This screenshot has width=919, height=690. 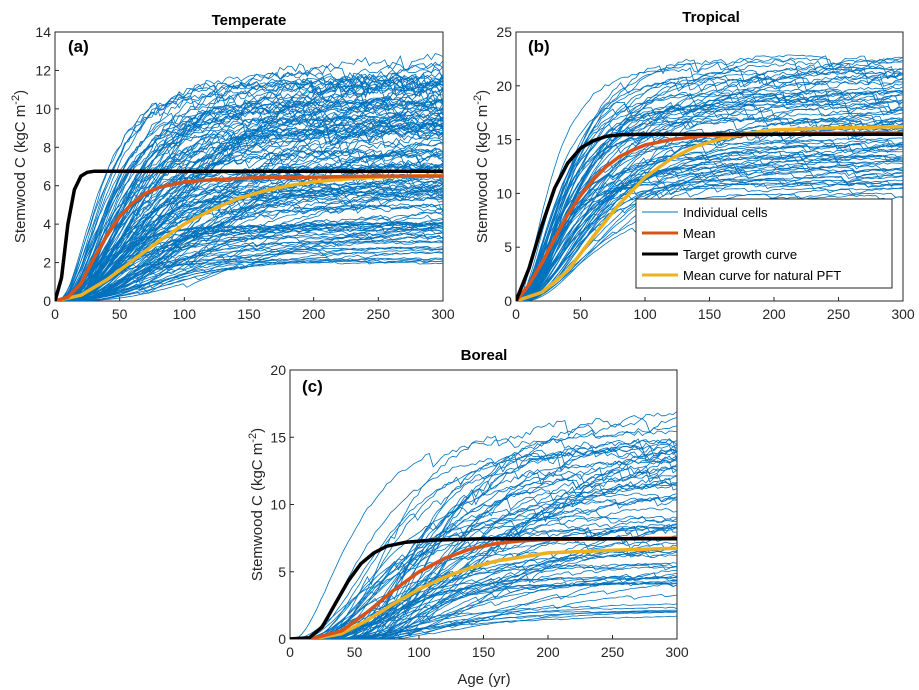 What do you see at coordinates (47, 263) in the screenshot?
I see `y-tick-label: 2` at bounding box center [47, 263].